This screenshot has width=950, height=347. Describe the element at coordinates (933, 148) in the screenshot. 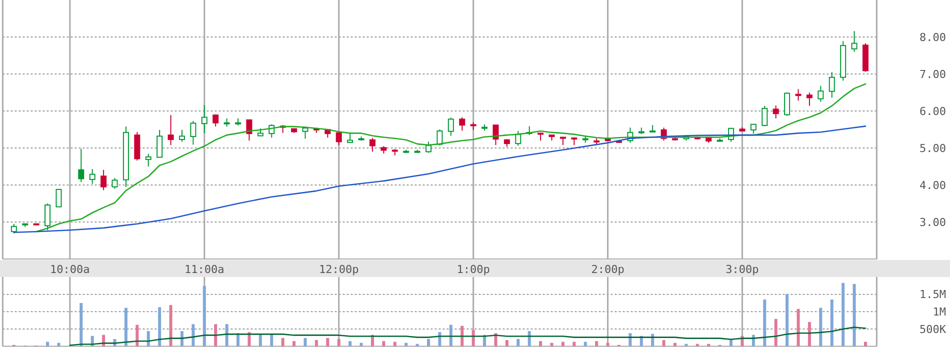

I see `y-tick-label: 5.00` at that location.